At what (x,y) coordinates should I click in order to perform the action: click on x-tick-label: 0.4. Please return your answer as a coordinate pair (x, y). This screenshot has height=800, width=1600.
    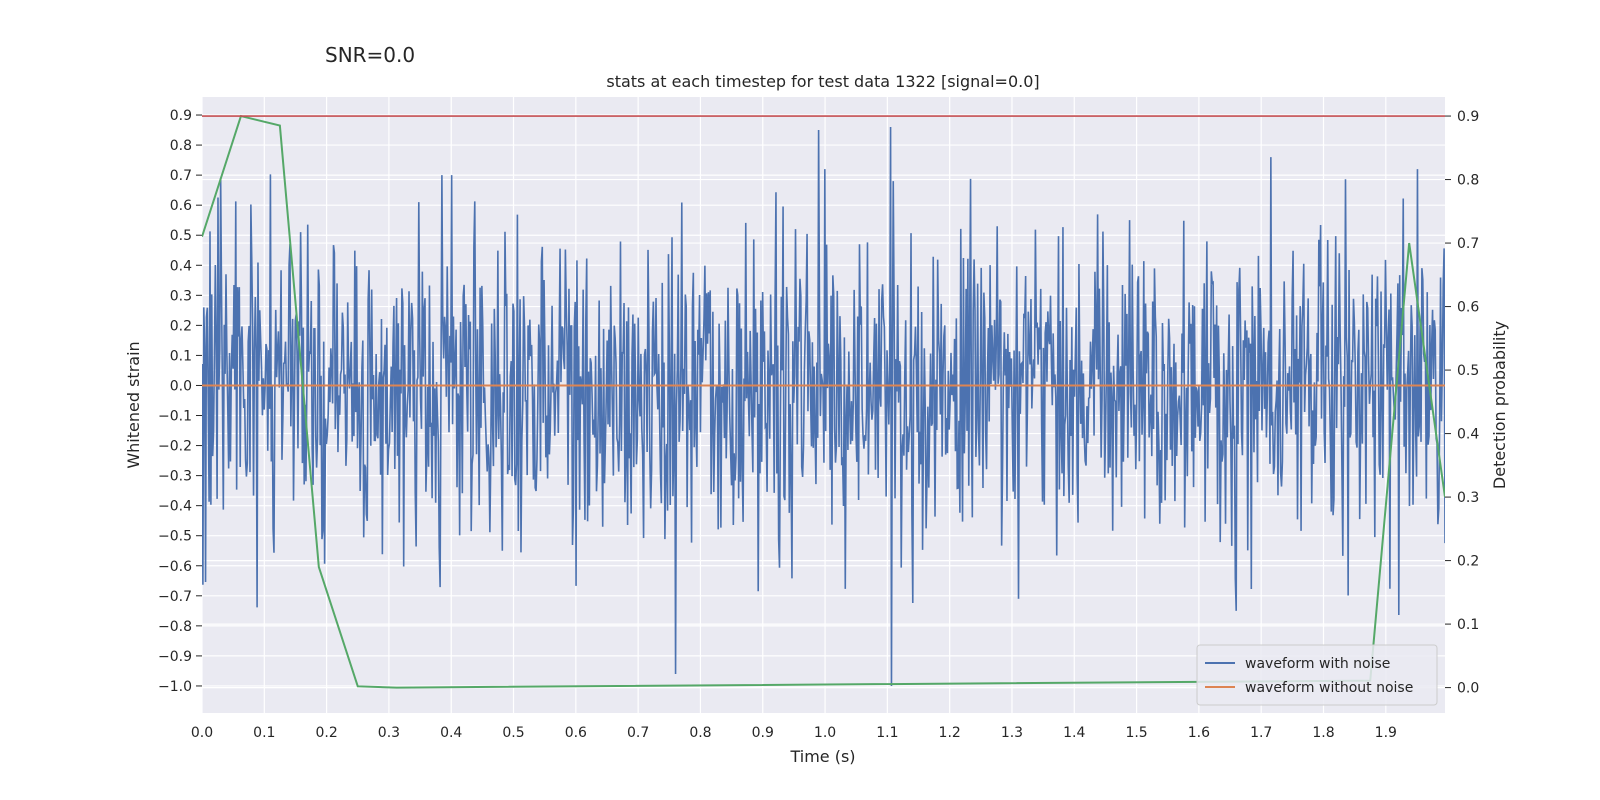
    Looking at the image, I should click on (451, 733).